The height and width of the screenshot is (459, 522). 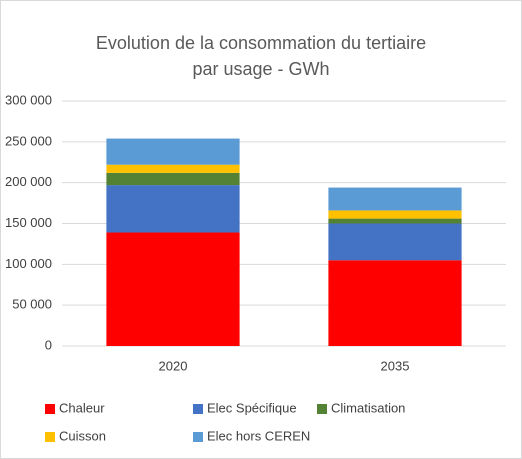 I want to click on y-tick-label: 250 000, so click(x=28, y=140).